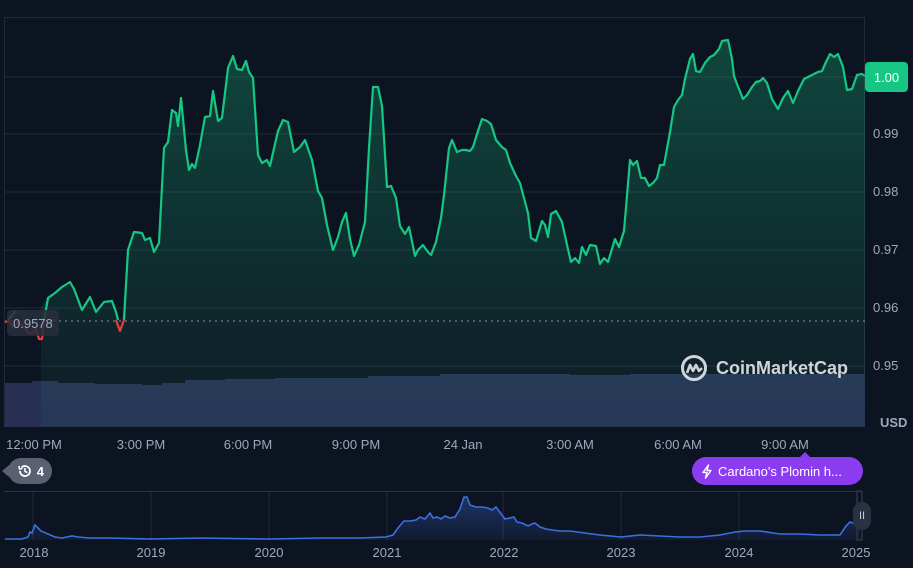  Describe the element at coordinates (856, 552) in the screenshot. I see `nav-year-2025: 2025` at that location.